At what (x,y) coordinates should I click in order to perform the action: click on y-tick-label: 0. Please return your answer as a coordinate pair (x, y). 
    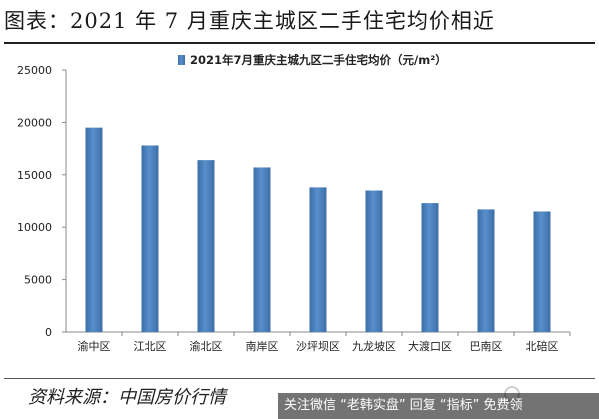
    Looking at the image, I should click on (48, 332).